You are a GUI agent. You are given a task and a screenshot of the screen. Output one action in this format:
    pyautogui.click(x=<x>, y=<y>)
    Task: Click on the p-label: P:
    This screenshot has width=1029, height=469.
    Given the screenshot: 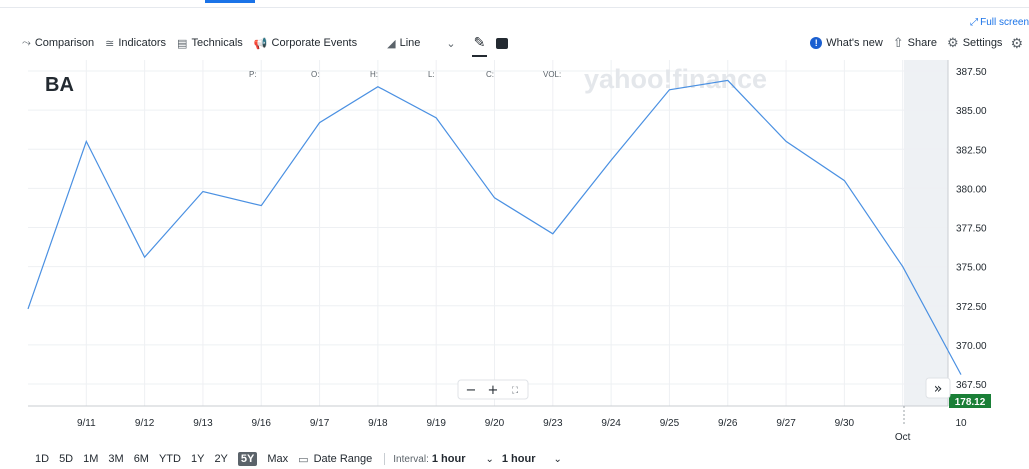 What is the action you would take?
    pyautogui.click(x=253, y=74)
    